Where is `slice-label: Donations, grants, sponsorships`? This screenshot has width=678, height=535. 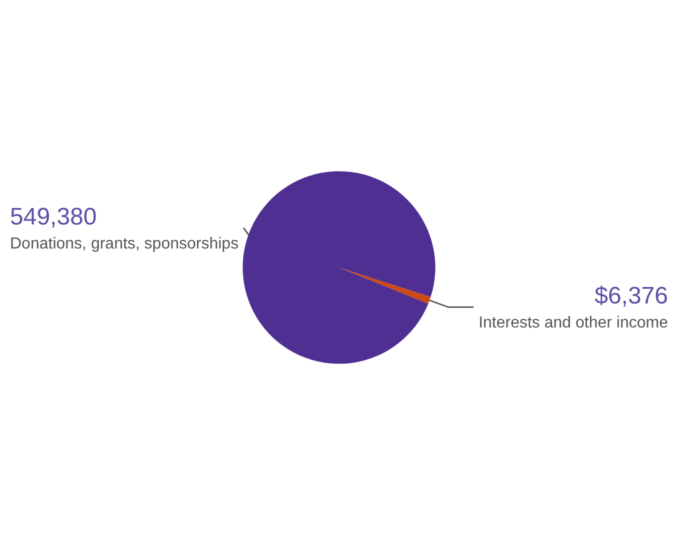
slice-label: Donations, grants, sponsorships is located at coordinates (124, 243).